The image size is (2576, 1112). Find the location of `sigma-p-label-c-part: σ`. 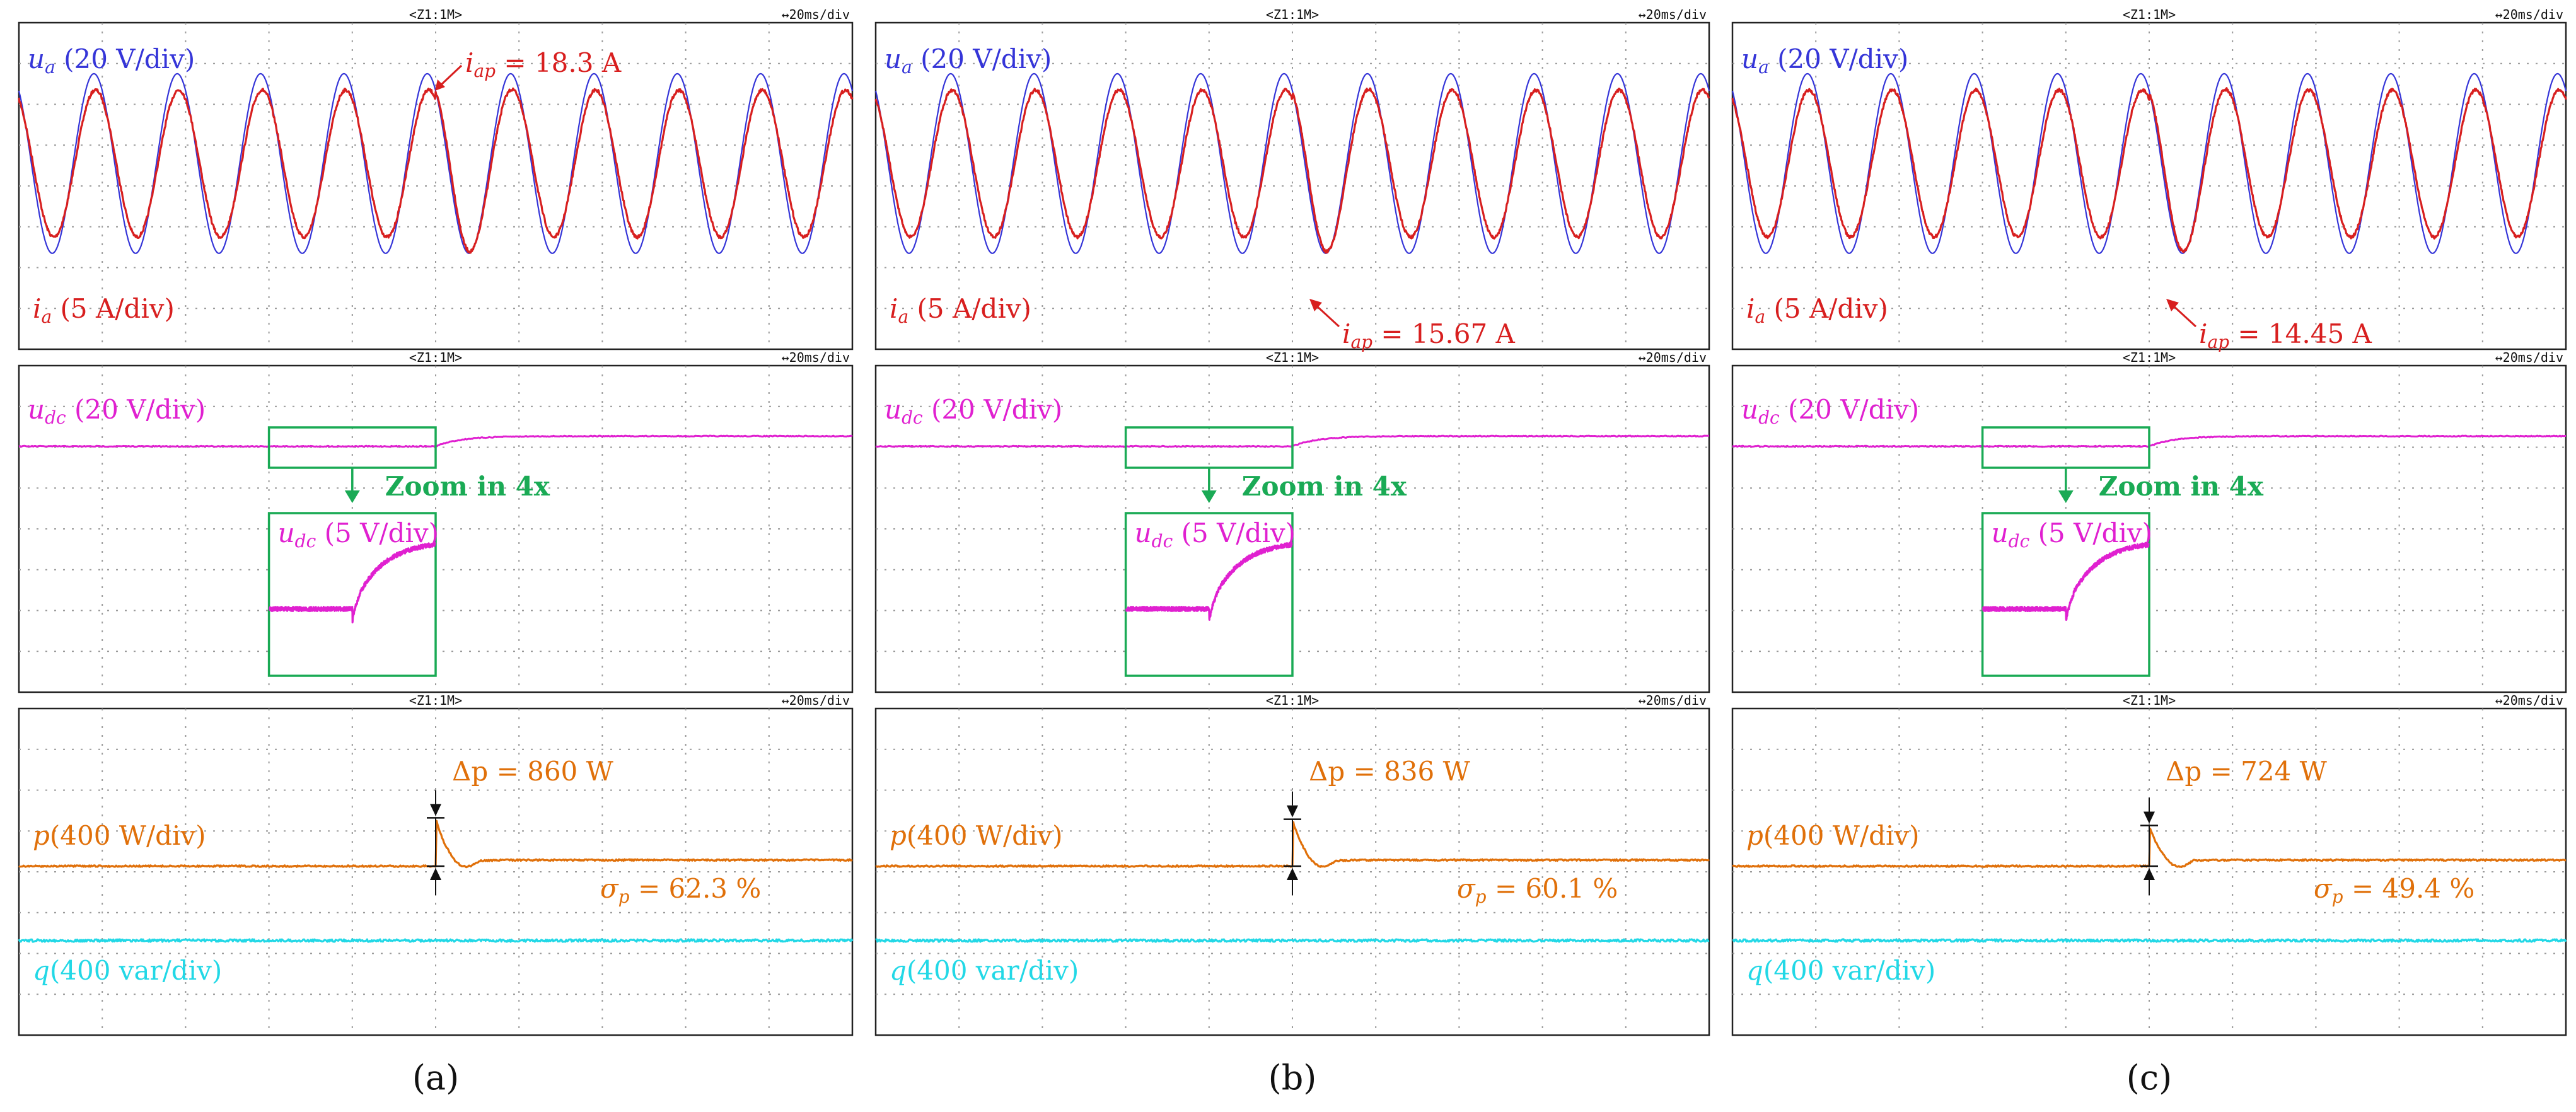

sigma-p-label-c-part: σ is located at coordinates (2323, 888).